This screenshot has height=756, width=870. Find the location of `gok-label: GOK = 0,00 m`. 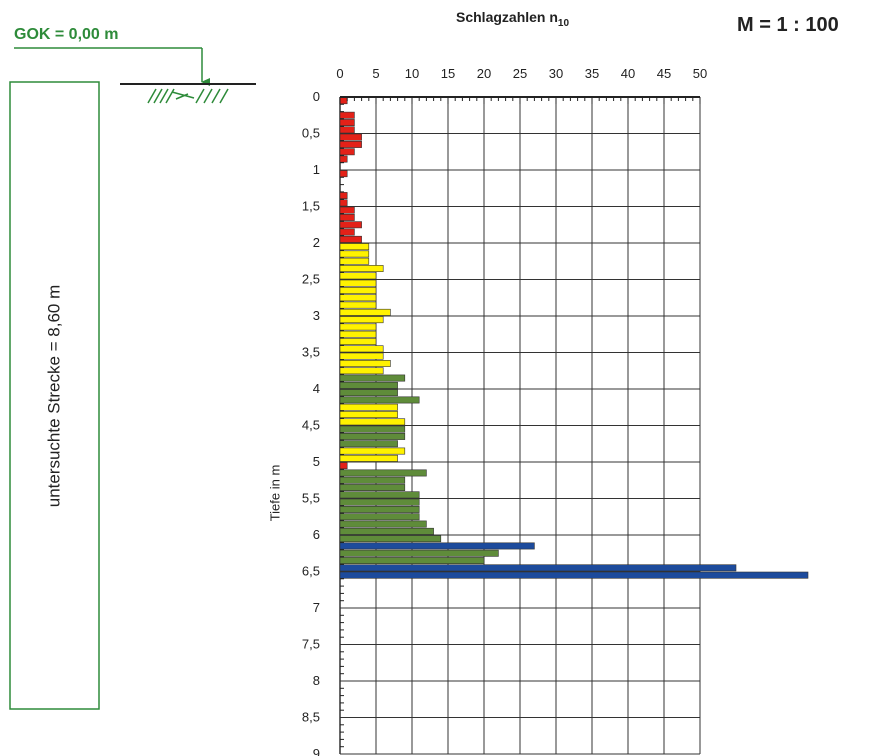

gok-label: GOK = 0,00 m is located at coordinates (66, 34).